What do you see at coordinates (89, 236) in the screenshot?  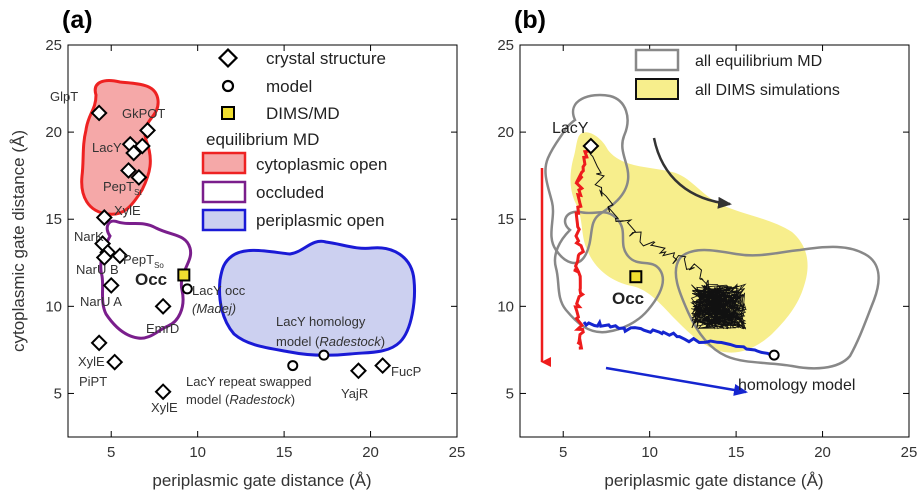 I see `label-nark: NarK` at bounding box center [89, 236].